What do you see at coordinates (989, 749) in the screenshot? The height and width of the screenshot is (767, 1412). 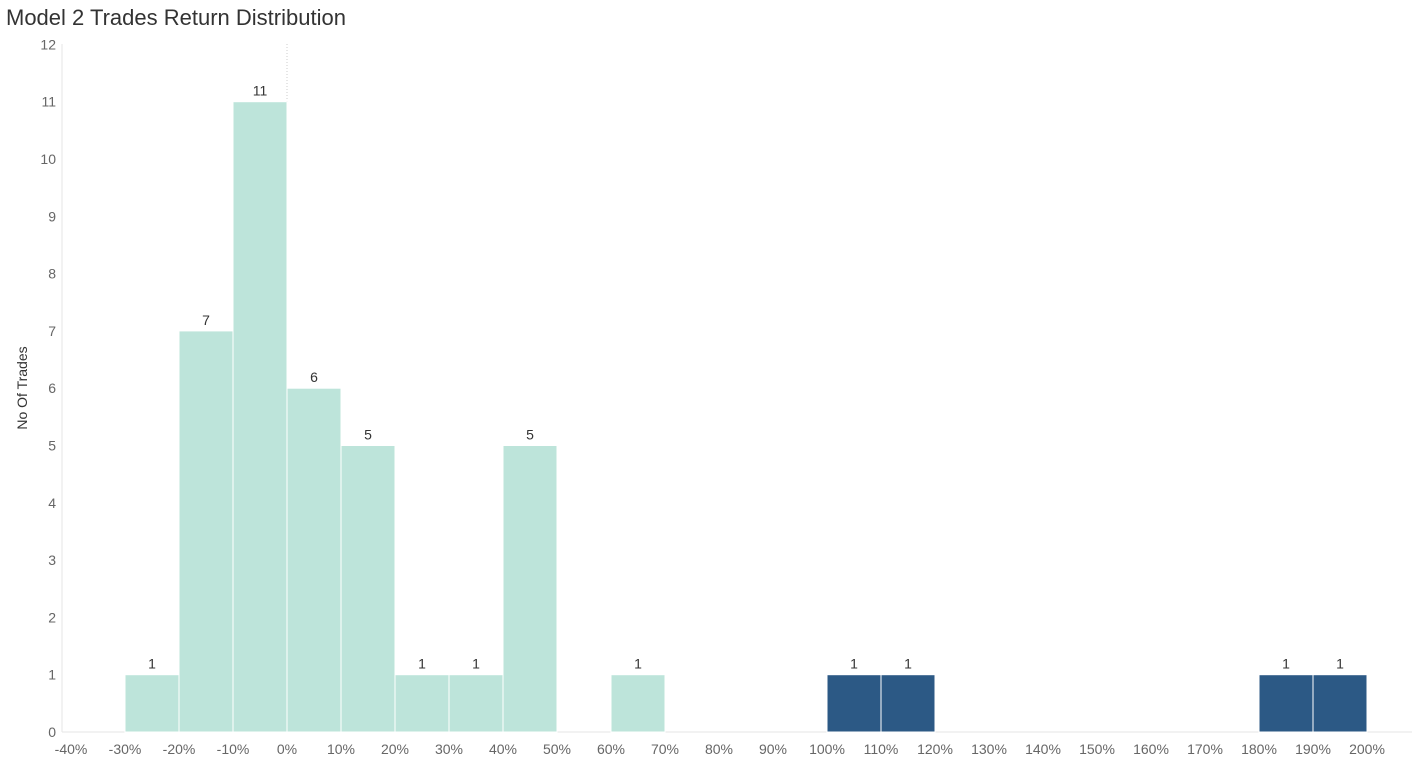 I see `x-tick-label: 130%` at bounding box center [989, 749].